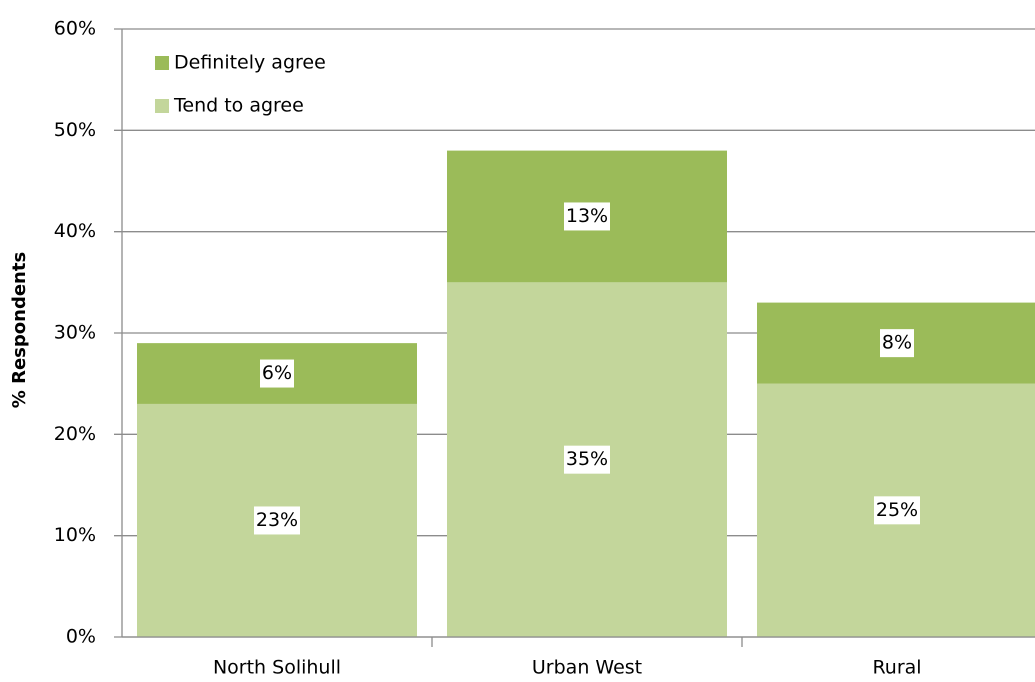  What do you see at coordinates (75, 130) in the screenshot?
I see `y-tick-label: 50%` at bounding box center [75, 130].